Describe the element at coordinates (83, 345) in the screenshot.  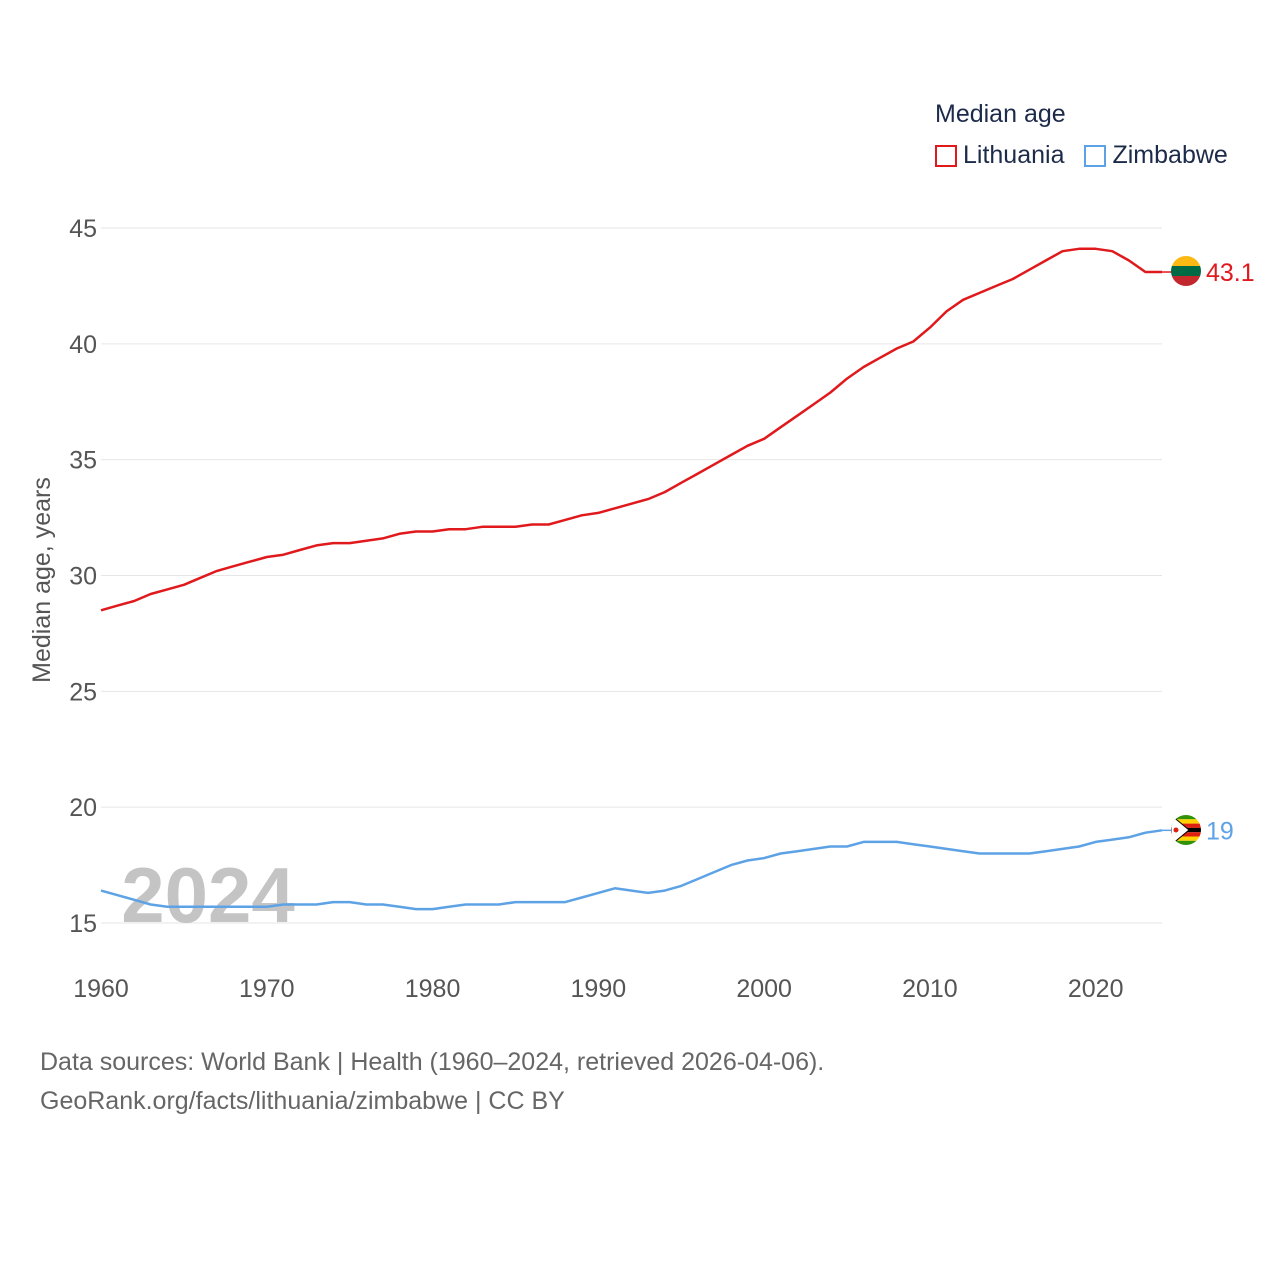
I see `y-tick-label-40: 40` at that location.